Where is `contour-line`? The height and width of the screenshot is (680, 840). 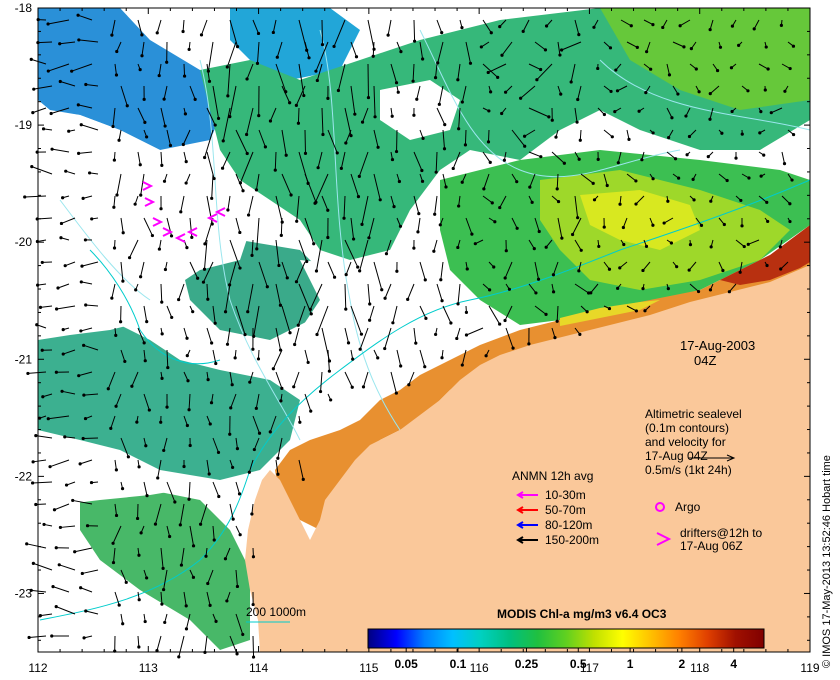 contour-line is located at coordinates (705, 95).